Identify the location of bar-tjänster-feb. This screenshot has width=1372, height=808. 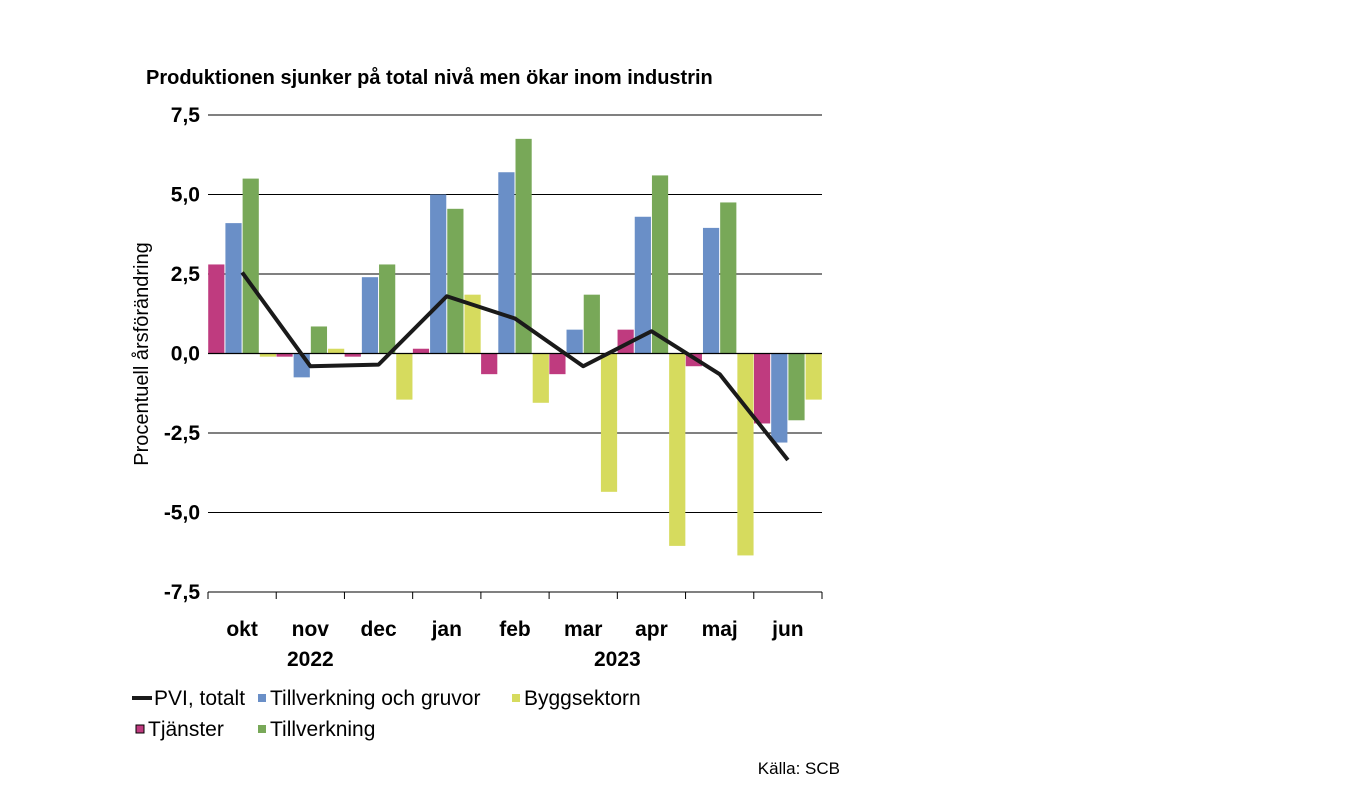
(489, 364).